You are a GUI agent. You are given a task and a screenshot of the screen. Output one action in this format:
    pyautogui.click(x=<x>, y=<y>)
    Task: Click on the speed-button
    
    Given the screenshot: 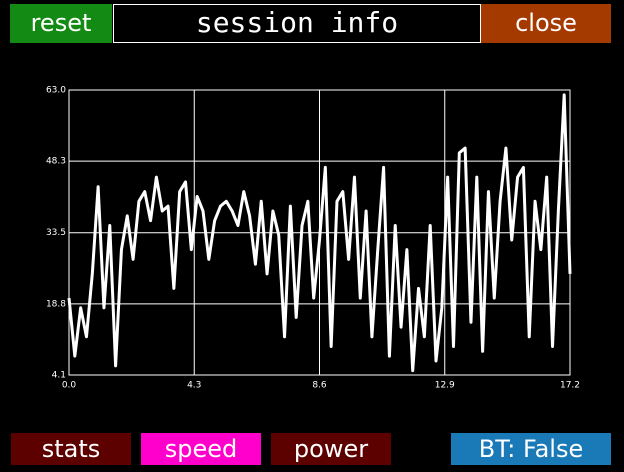 What is the action you would take?
    pyautogui.click(x=201, y=449)
    